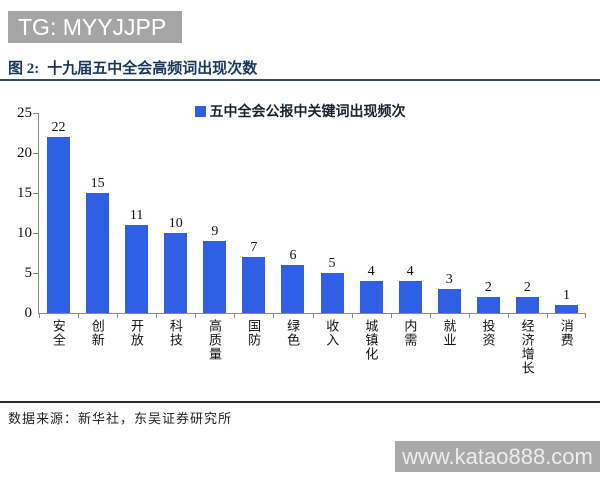  I want to click on x-axis-label: 科技, so click(174, 347).